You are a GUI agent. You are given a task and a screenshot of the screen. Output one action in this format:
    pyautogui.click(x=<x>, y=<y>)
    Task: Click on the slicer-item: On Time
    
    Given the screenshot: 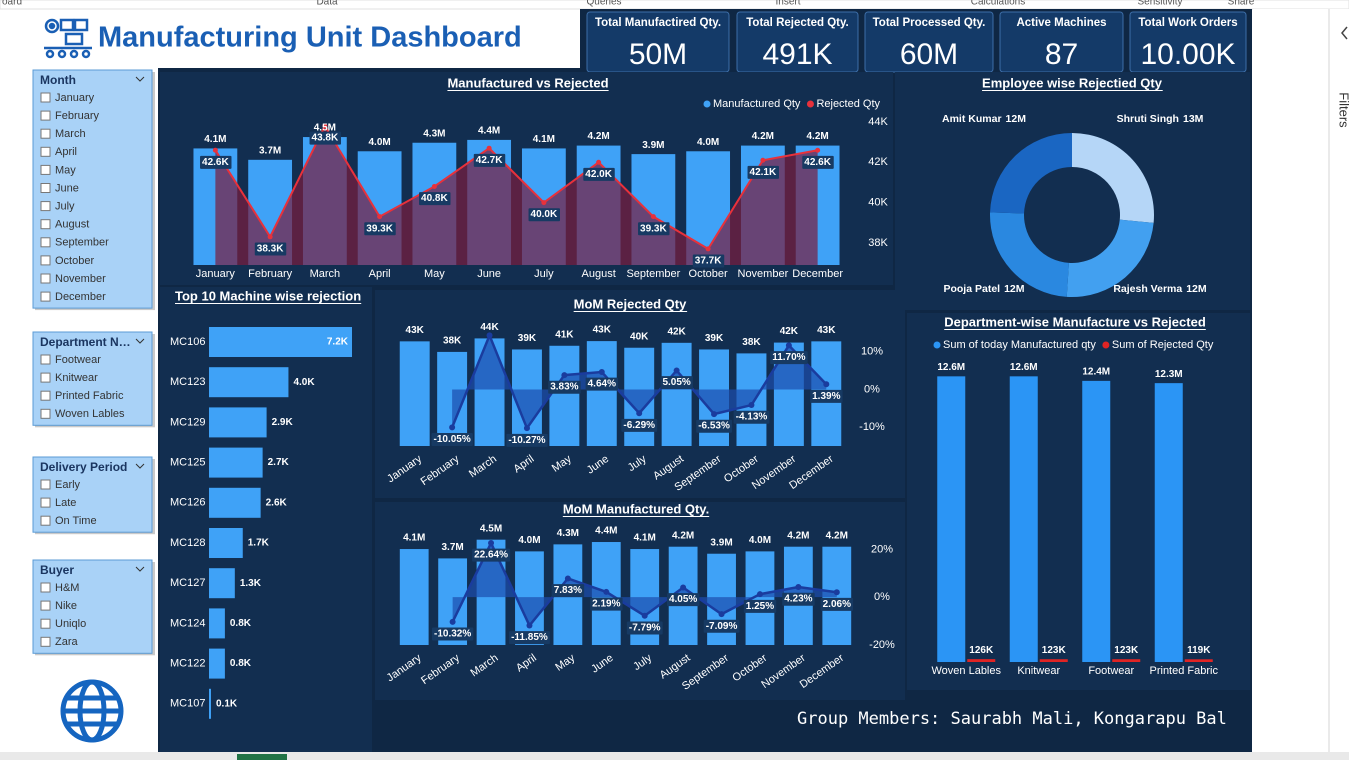 What is the action you would take?
    pyautogui.click(x=76, y=521)
    